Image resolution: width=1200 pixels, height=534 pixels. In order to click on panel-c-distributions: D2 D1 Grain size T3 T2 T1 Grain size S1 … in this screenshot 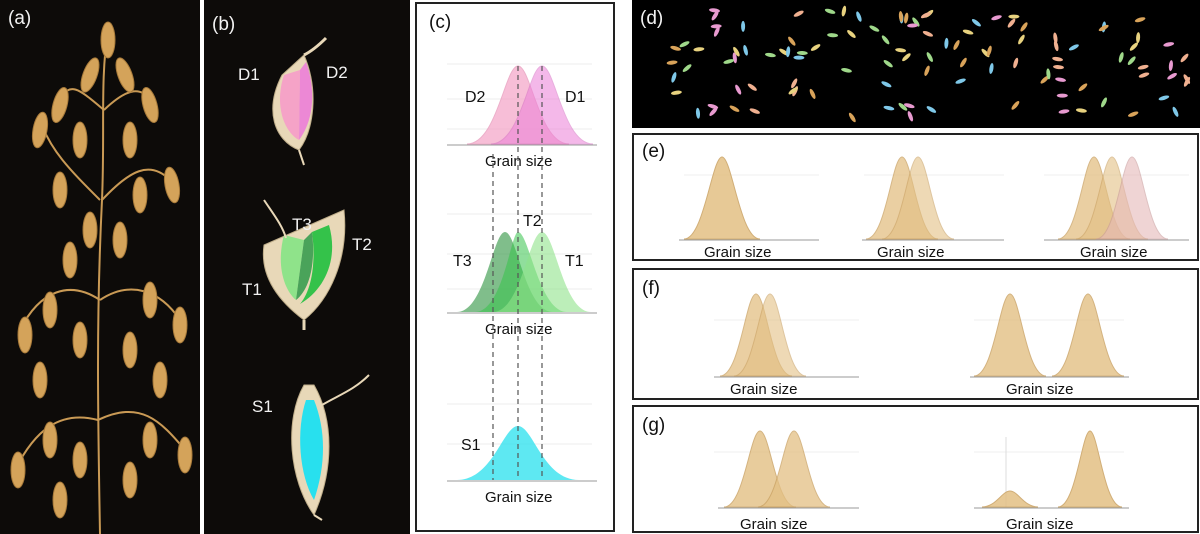, I will do `click(522, 284)`.